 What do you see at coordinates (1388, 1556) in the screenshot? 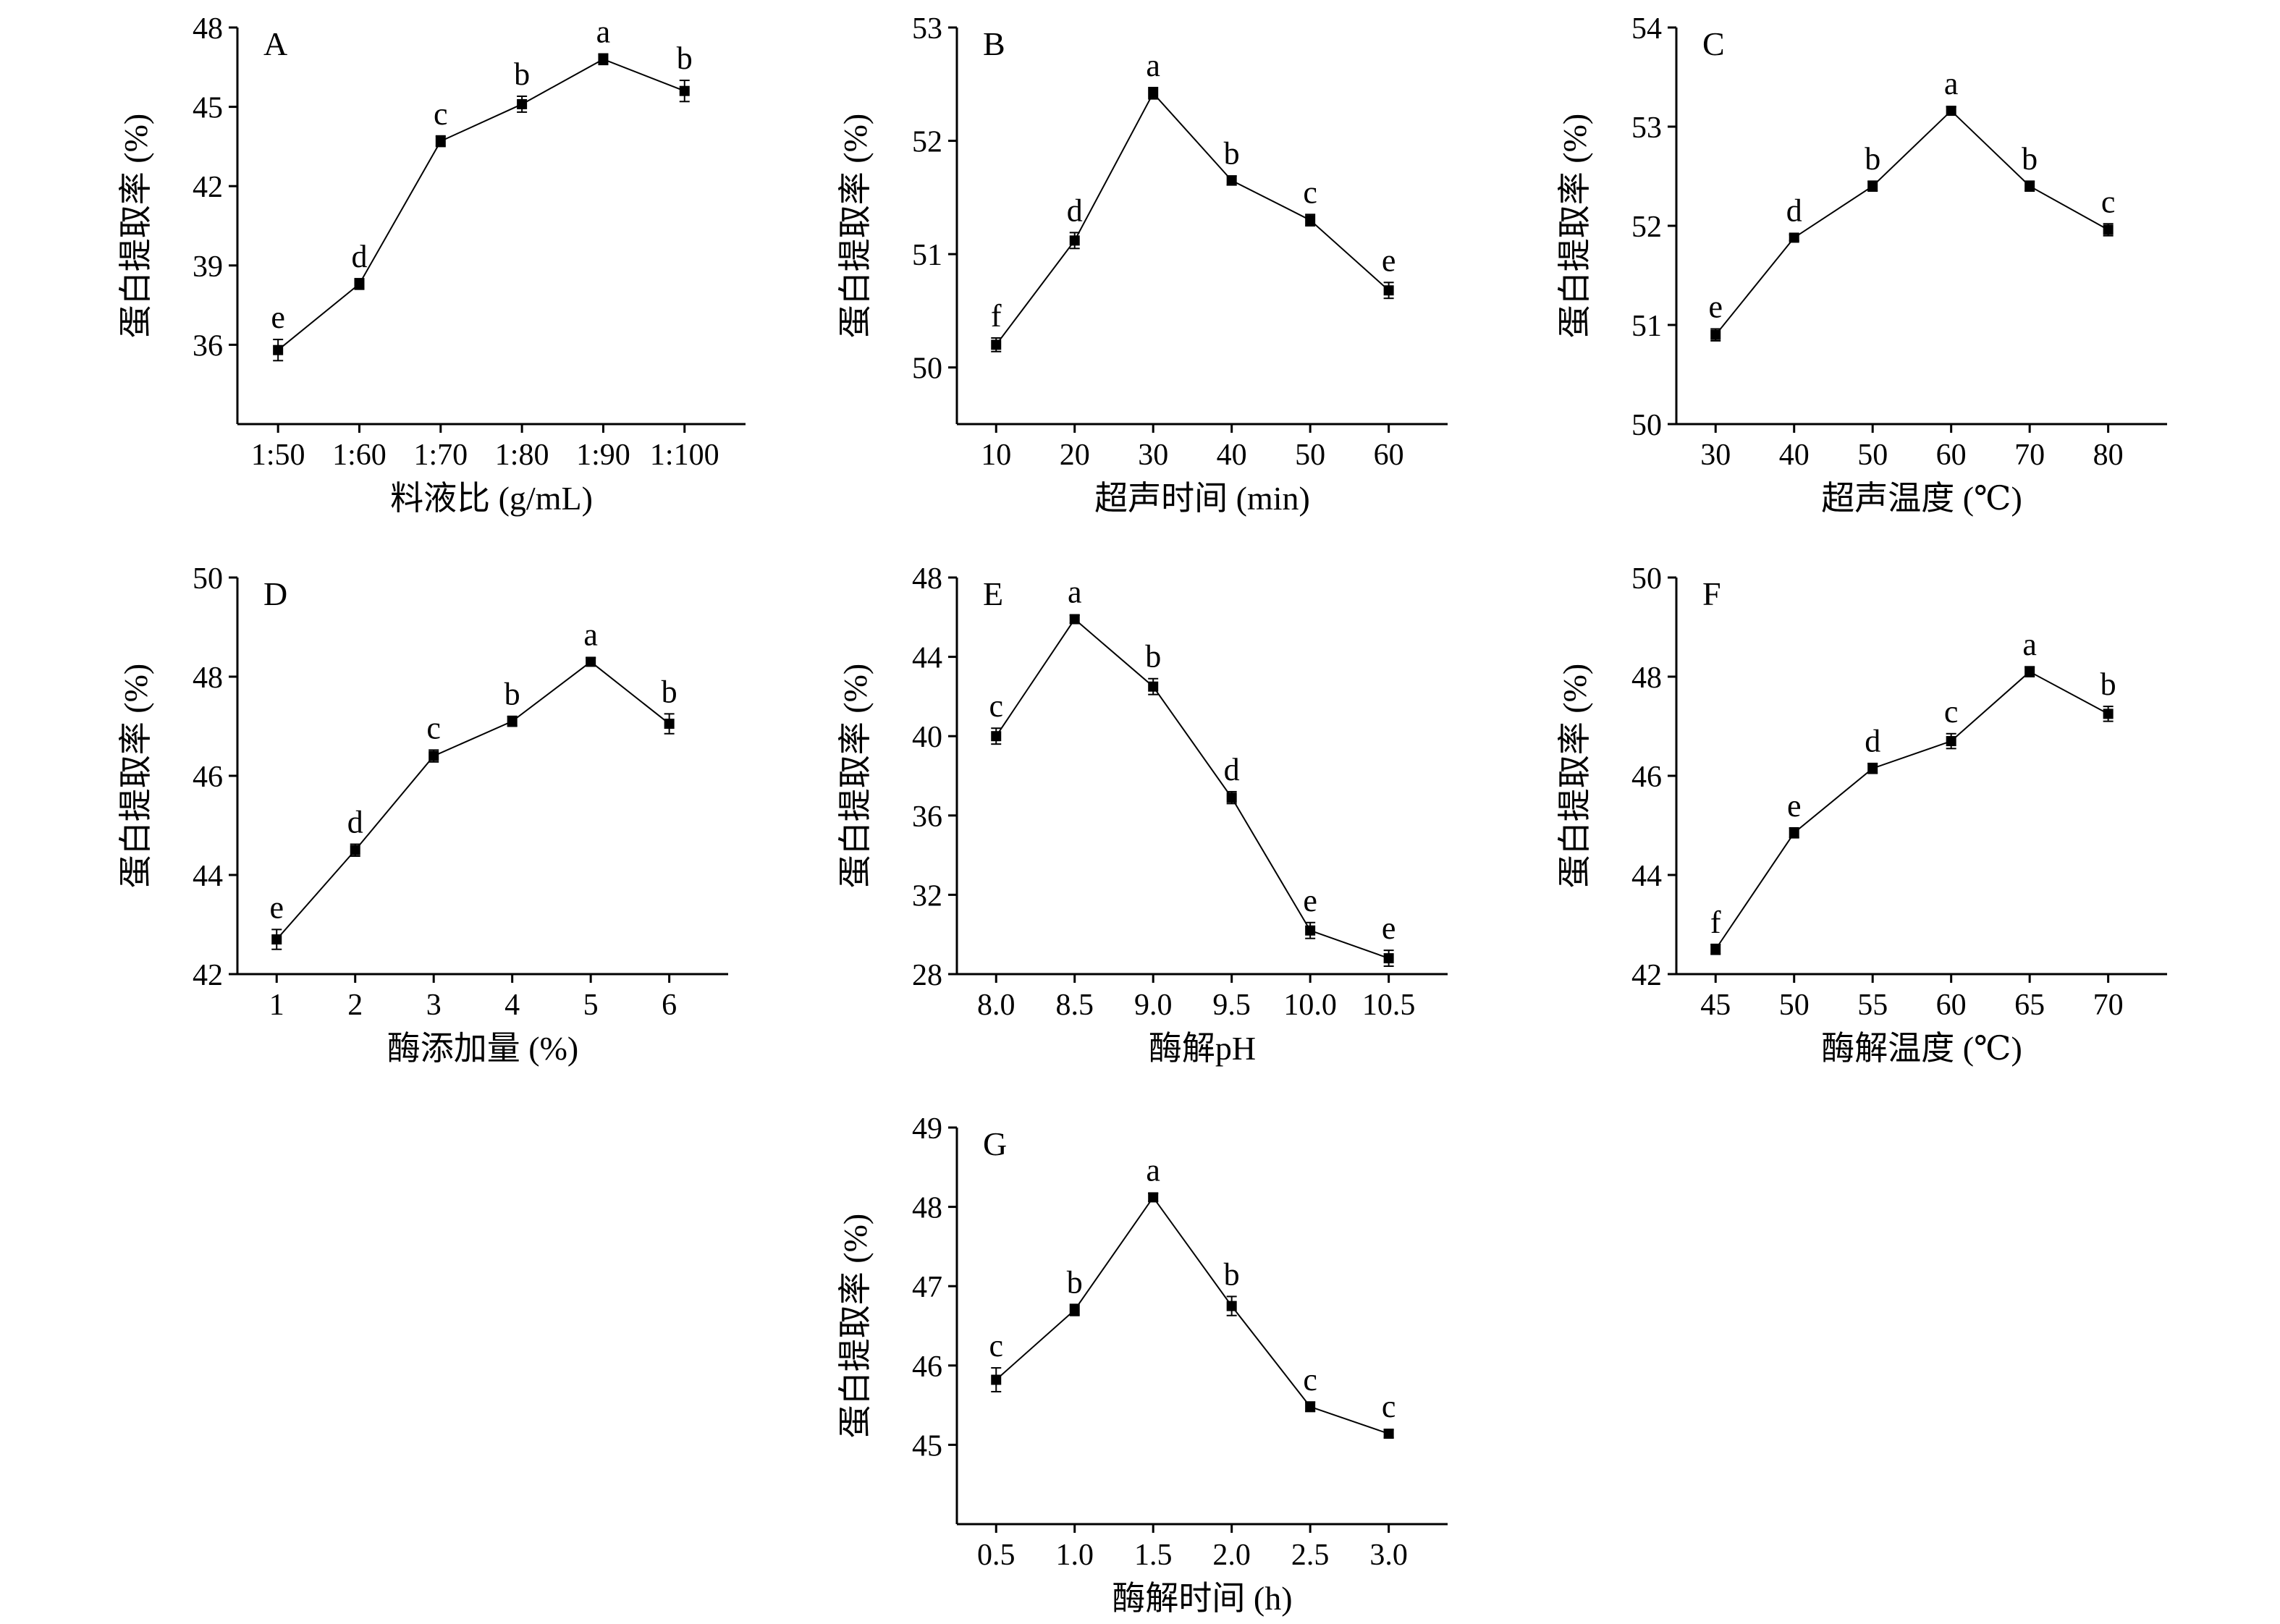
I see `x-tick-label: 3.0` at bounding box center [1388, 1556].